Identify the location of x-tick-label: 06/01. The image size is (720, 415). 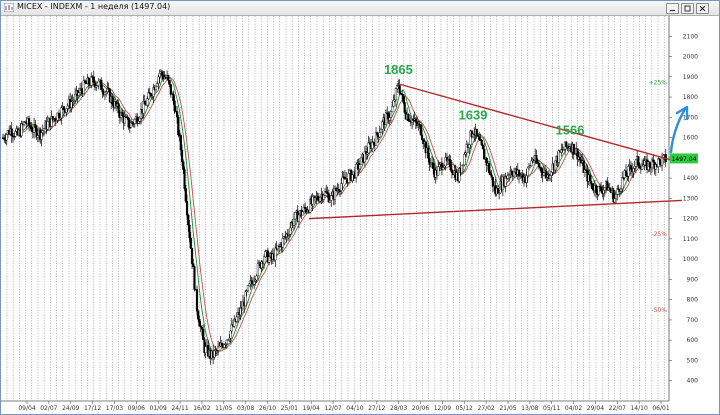
(660, 408).